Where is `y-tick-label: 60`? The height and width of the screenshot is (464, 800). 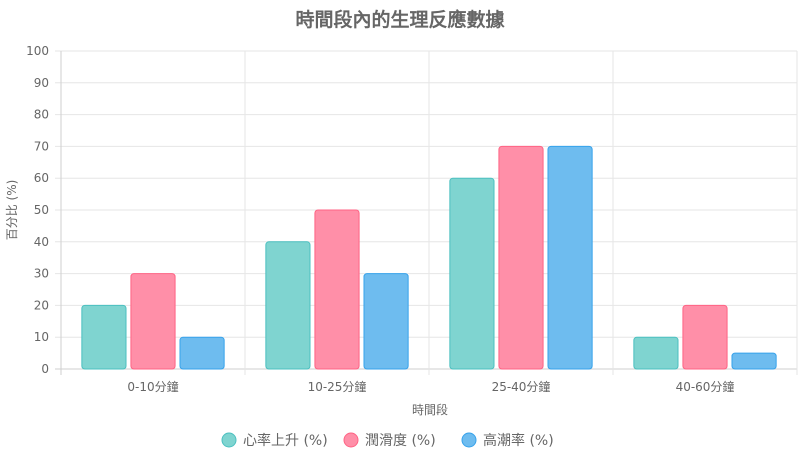
y-tick-label: 60 is located at coordinates (41, 178).